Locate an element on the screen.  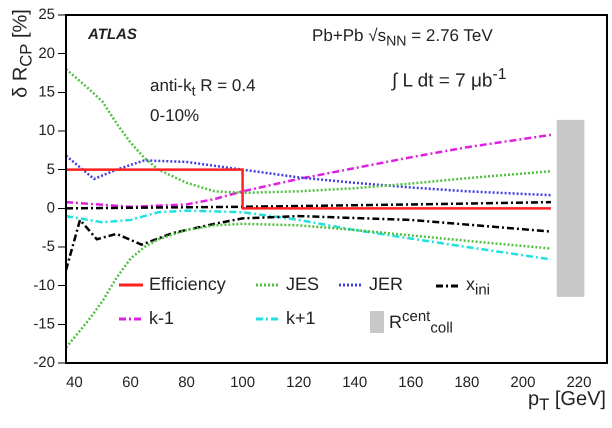
y-tick-label: -15 is located at coordinates (44, 323).